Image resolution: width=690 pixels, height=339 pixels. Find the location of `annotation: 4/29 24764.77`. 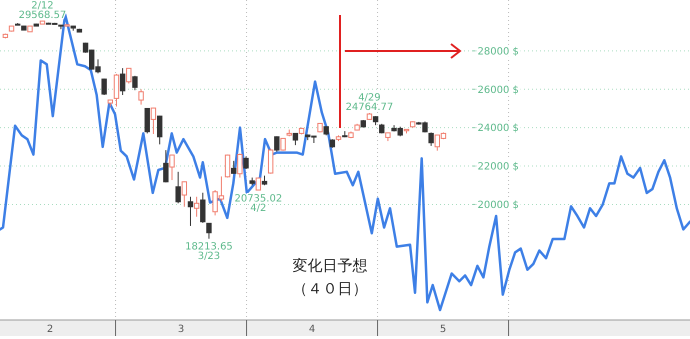

annotation: 4/29 24764.77 is located at coordinates (370, 102).